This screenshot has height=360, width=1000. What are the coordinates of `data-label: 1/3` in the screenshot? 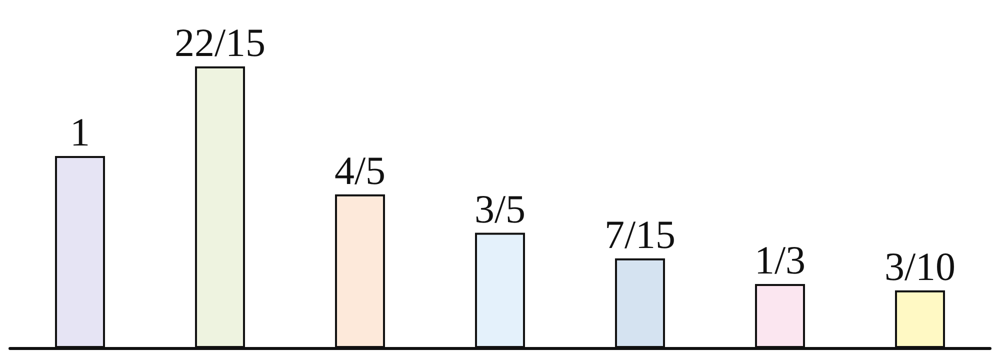 It's located at (780, 260).